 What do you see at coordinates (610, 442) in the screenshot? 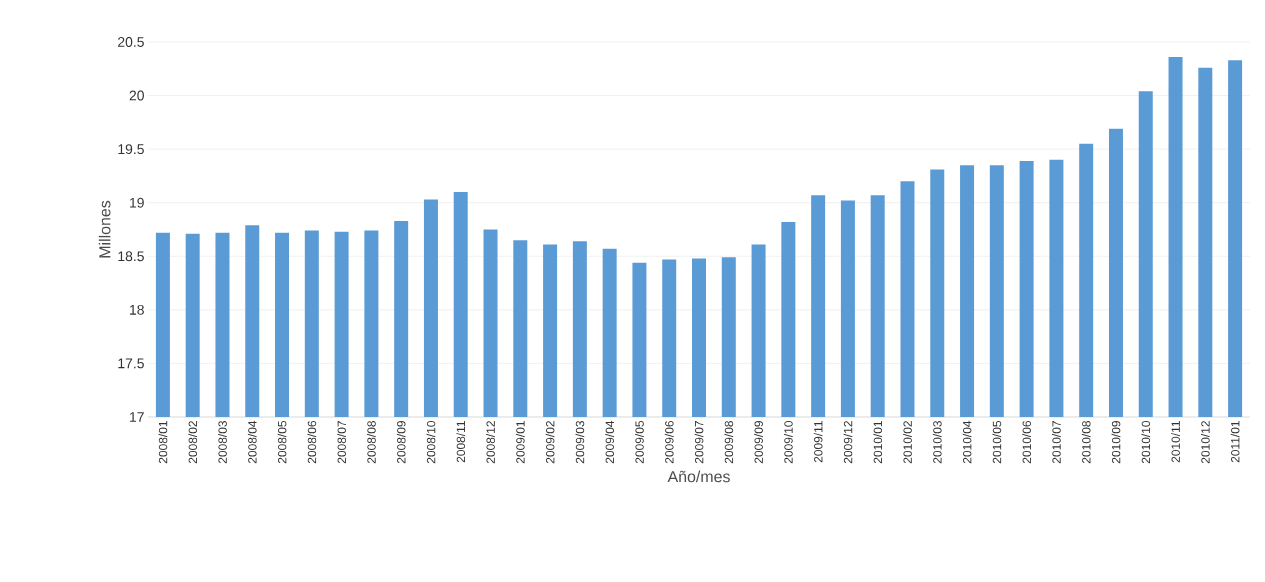
I see `x-tick-label: 2009/04` at bounding box center [610, 442].